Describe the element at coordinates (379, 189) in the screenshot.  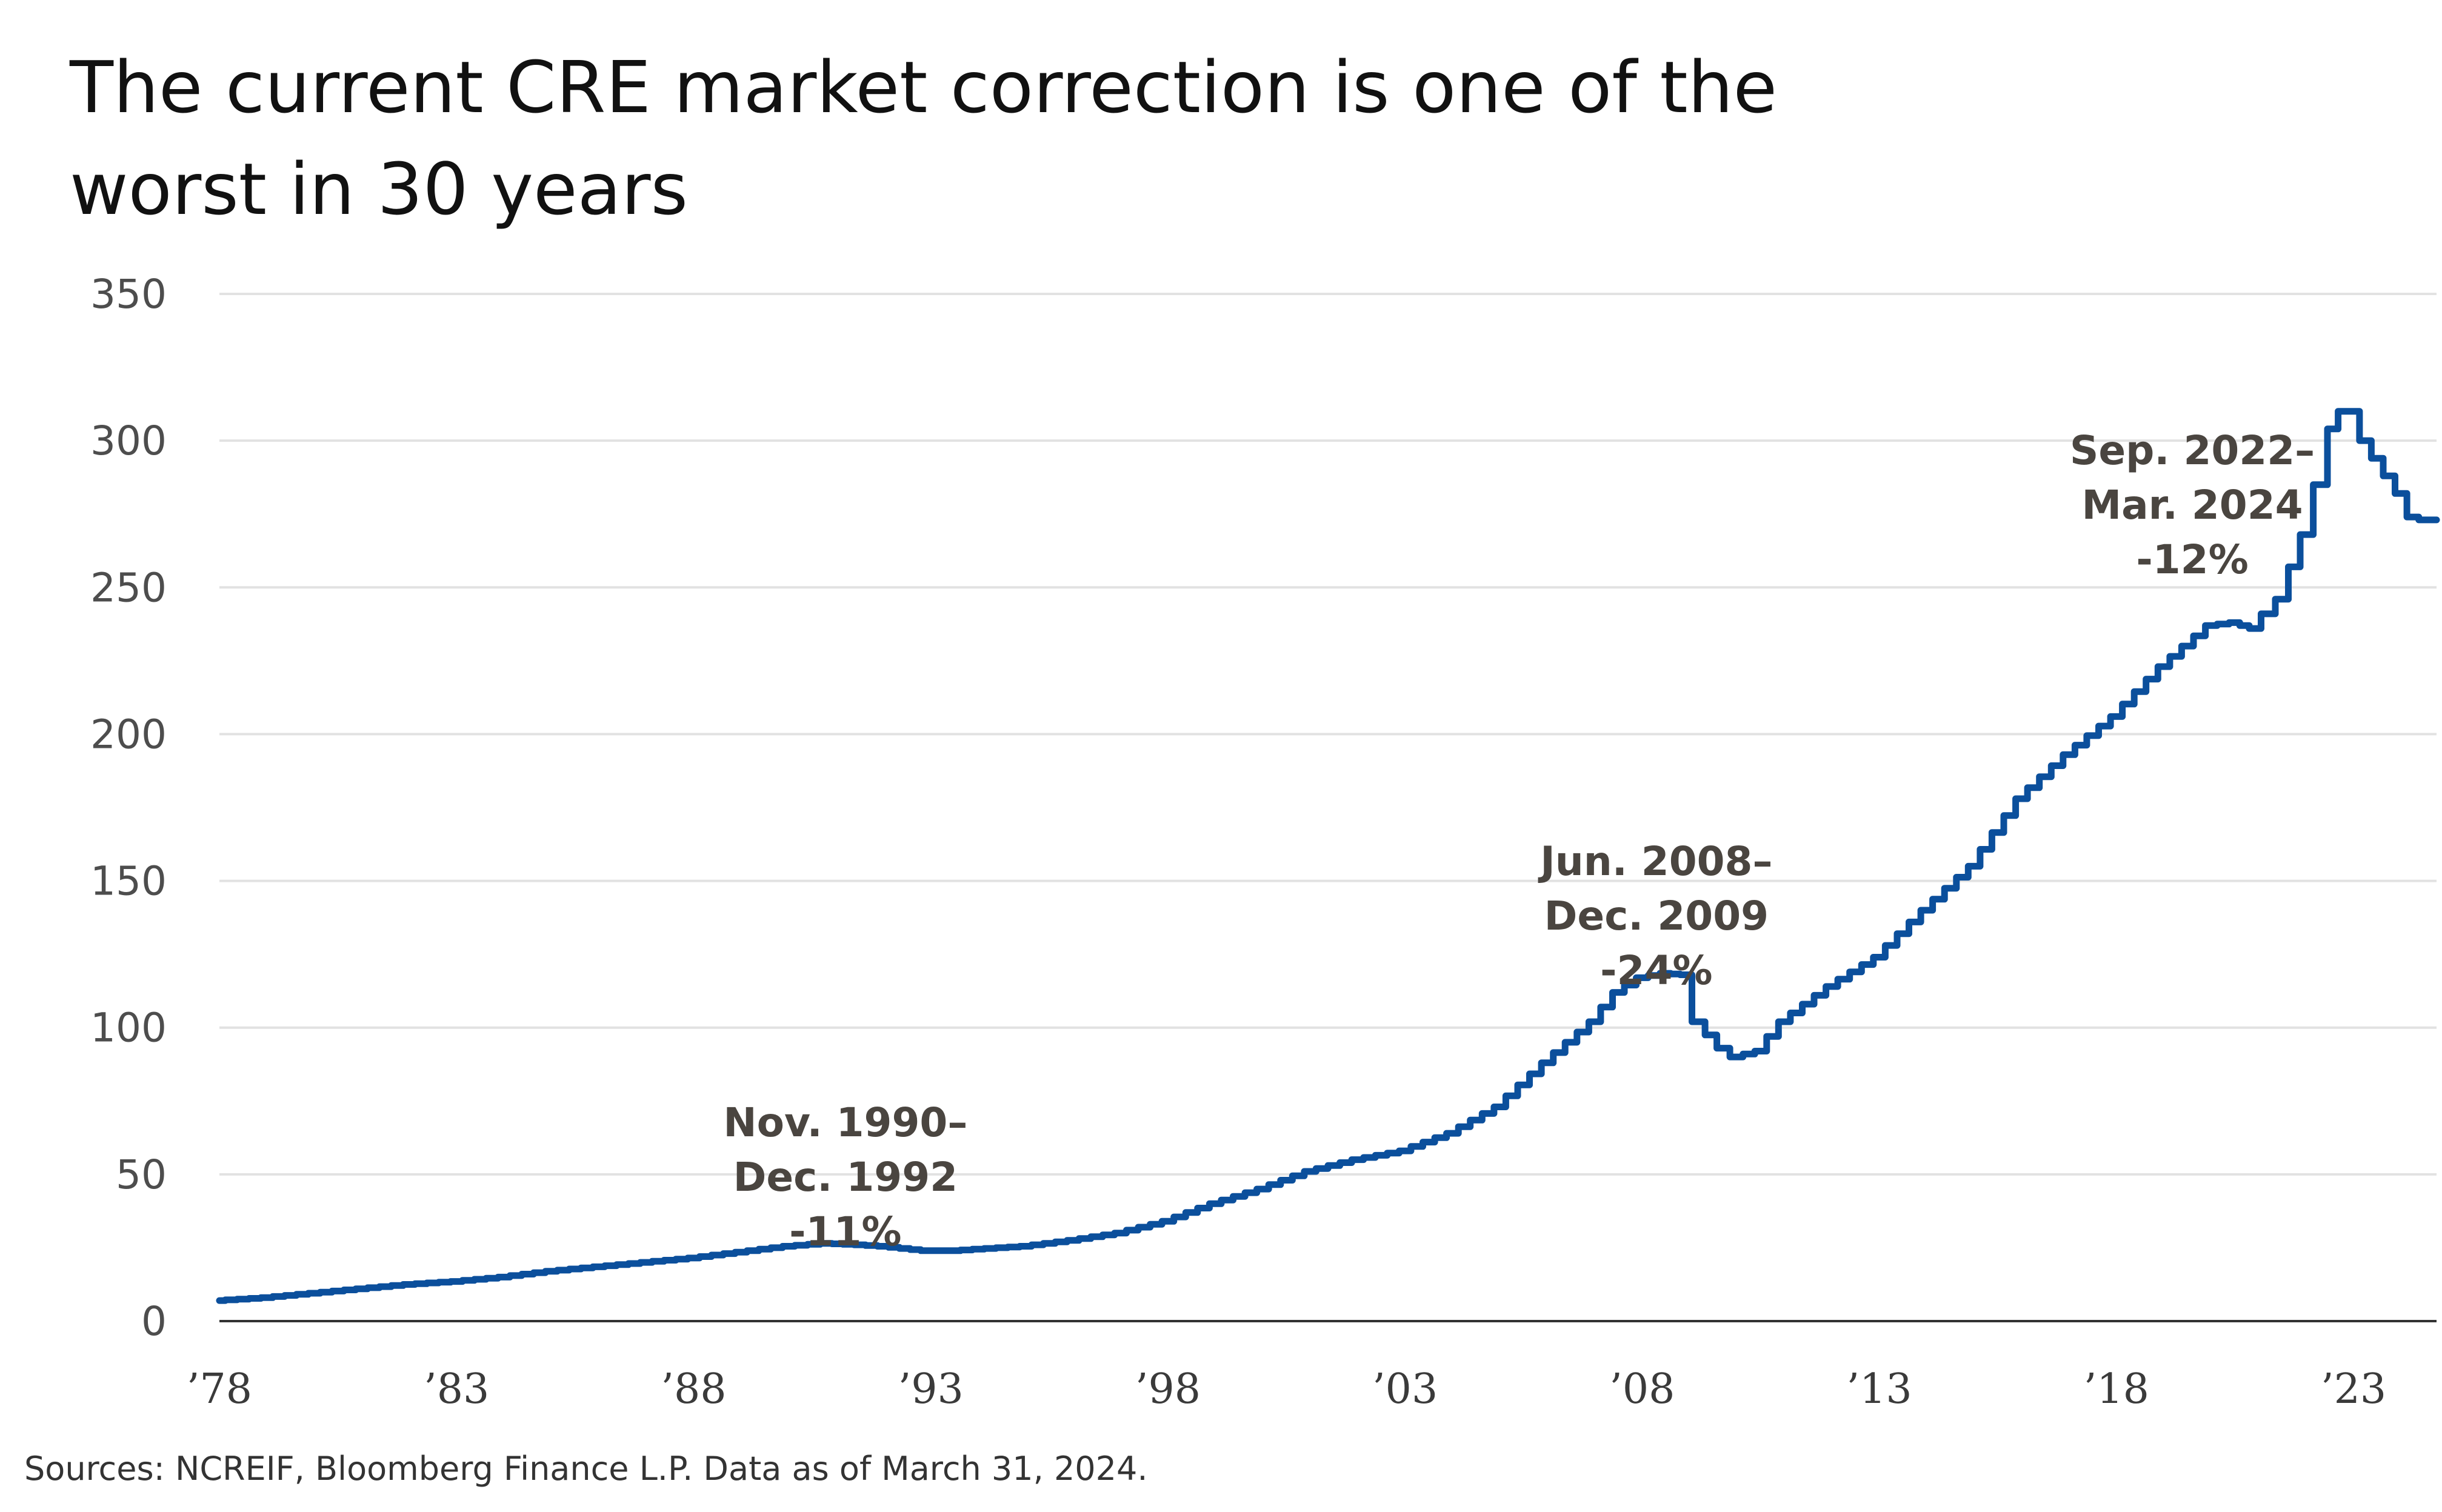
I see `chart-title-line-2: worst in 30 years` at that location.